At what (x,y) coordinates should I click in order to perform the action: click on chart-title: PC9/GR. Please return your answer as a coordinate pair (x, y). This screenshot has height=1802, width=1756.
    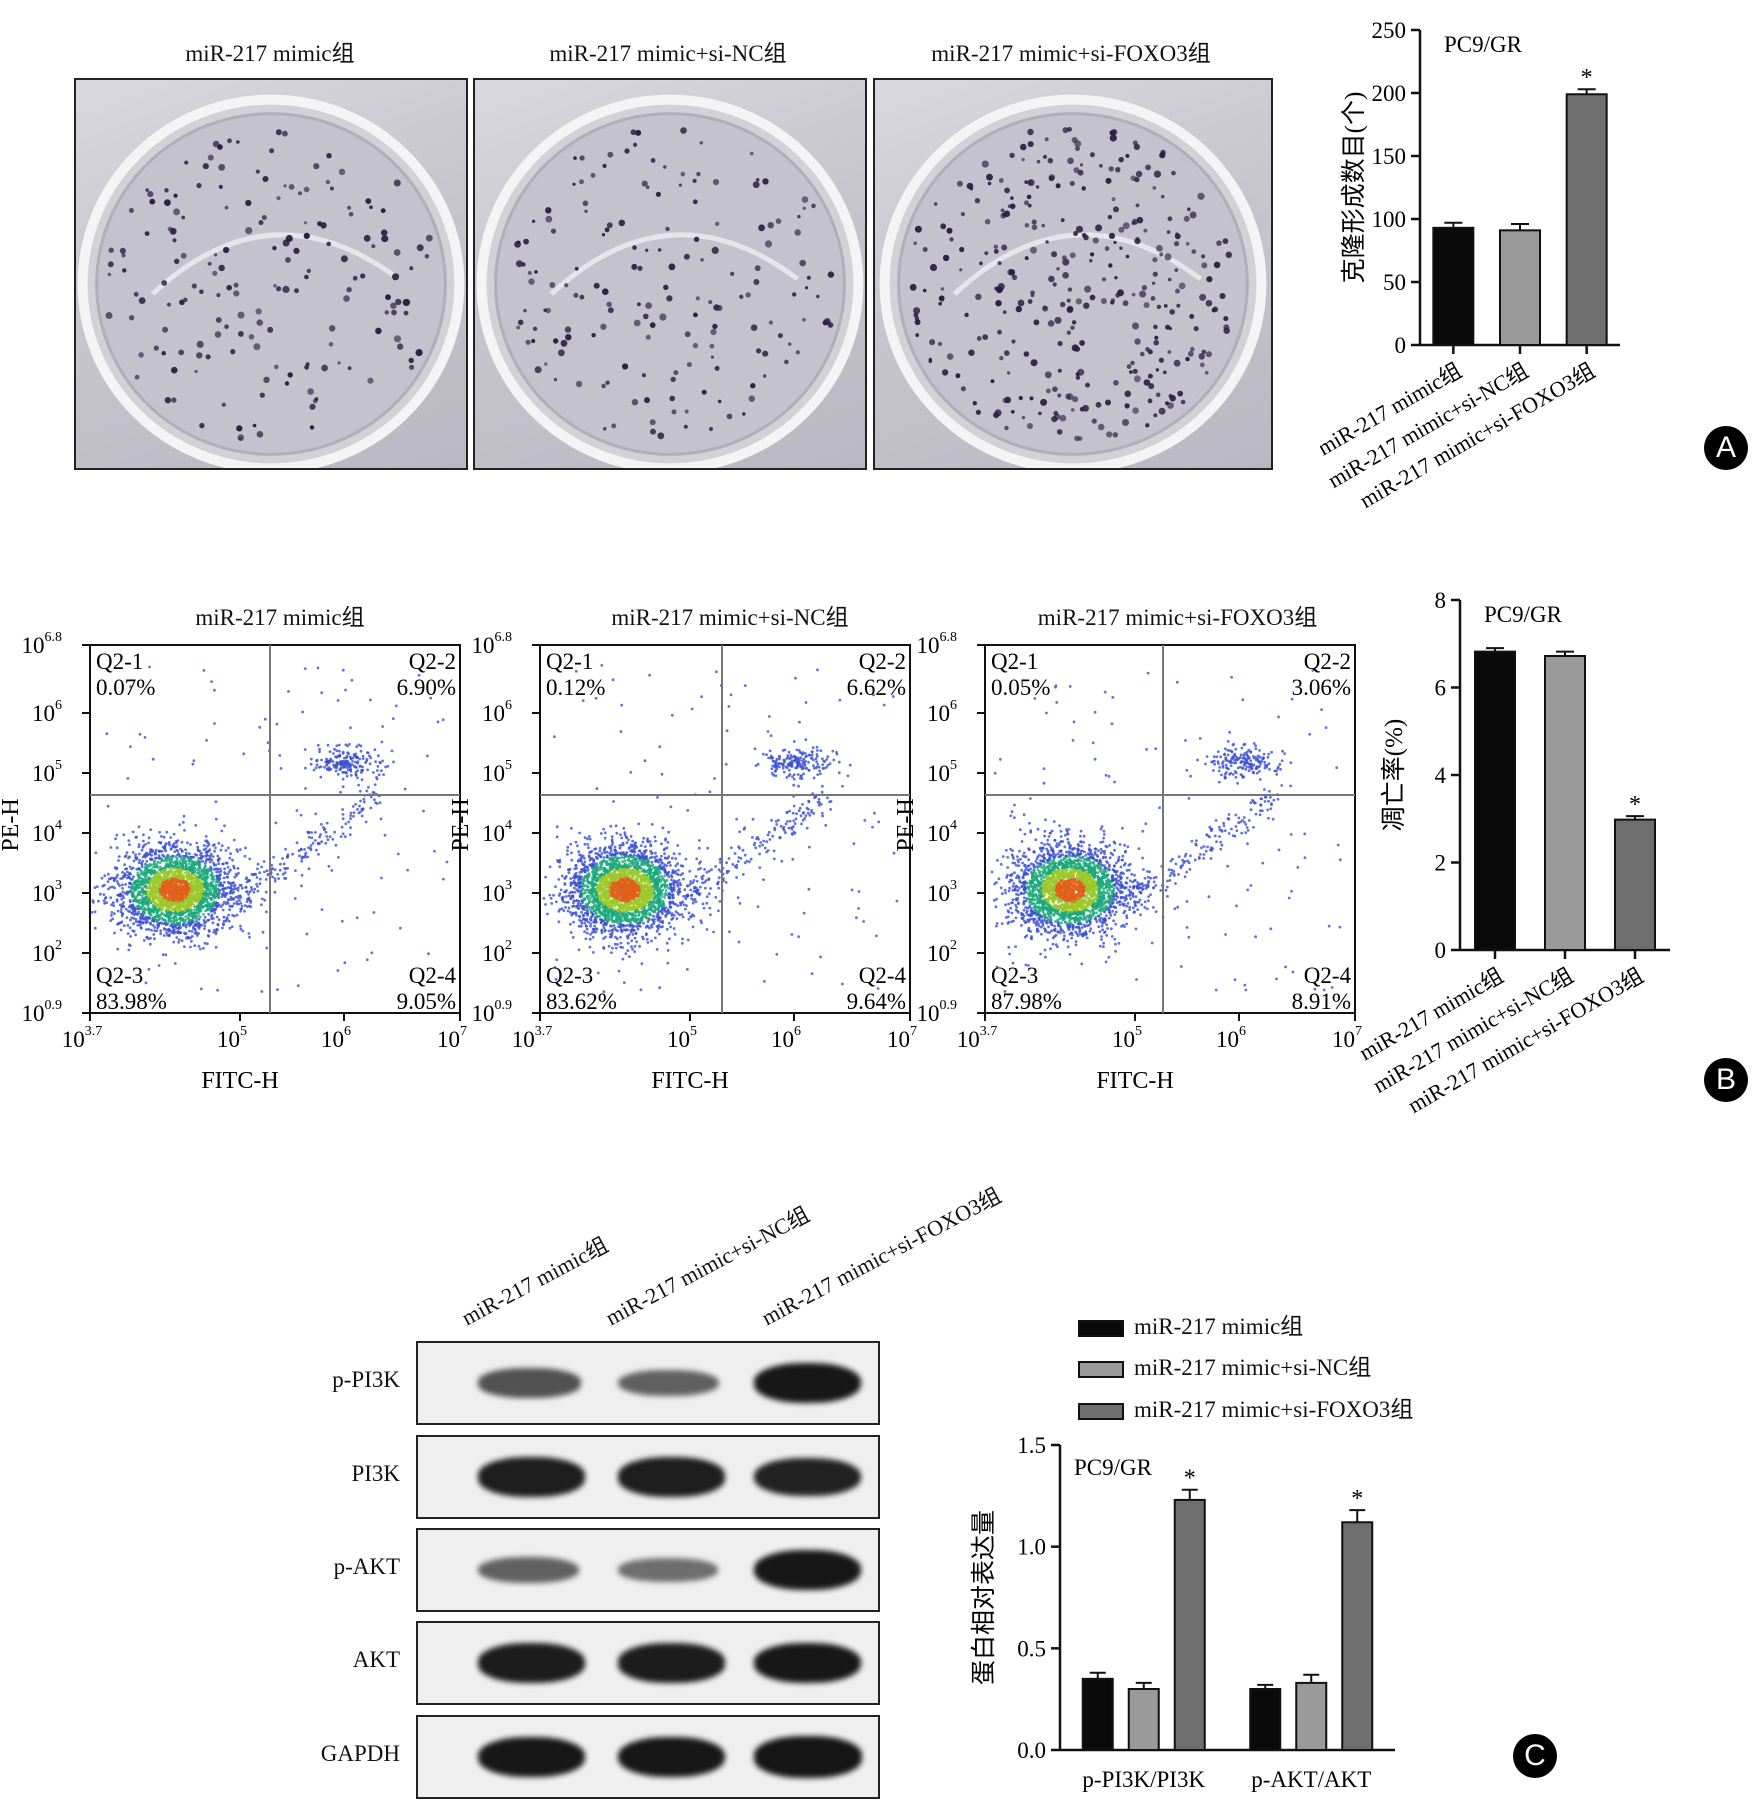
    Looking at the image, I should click on (1483, 44).